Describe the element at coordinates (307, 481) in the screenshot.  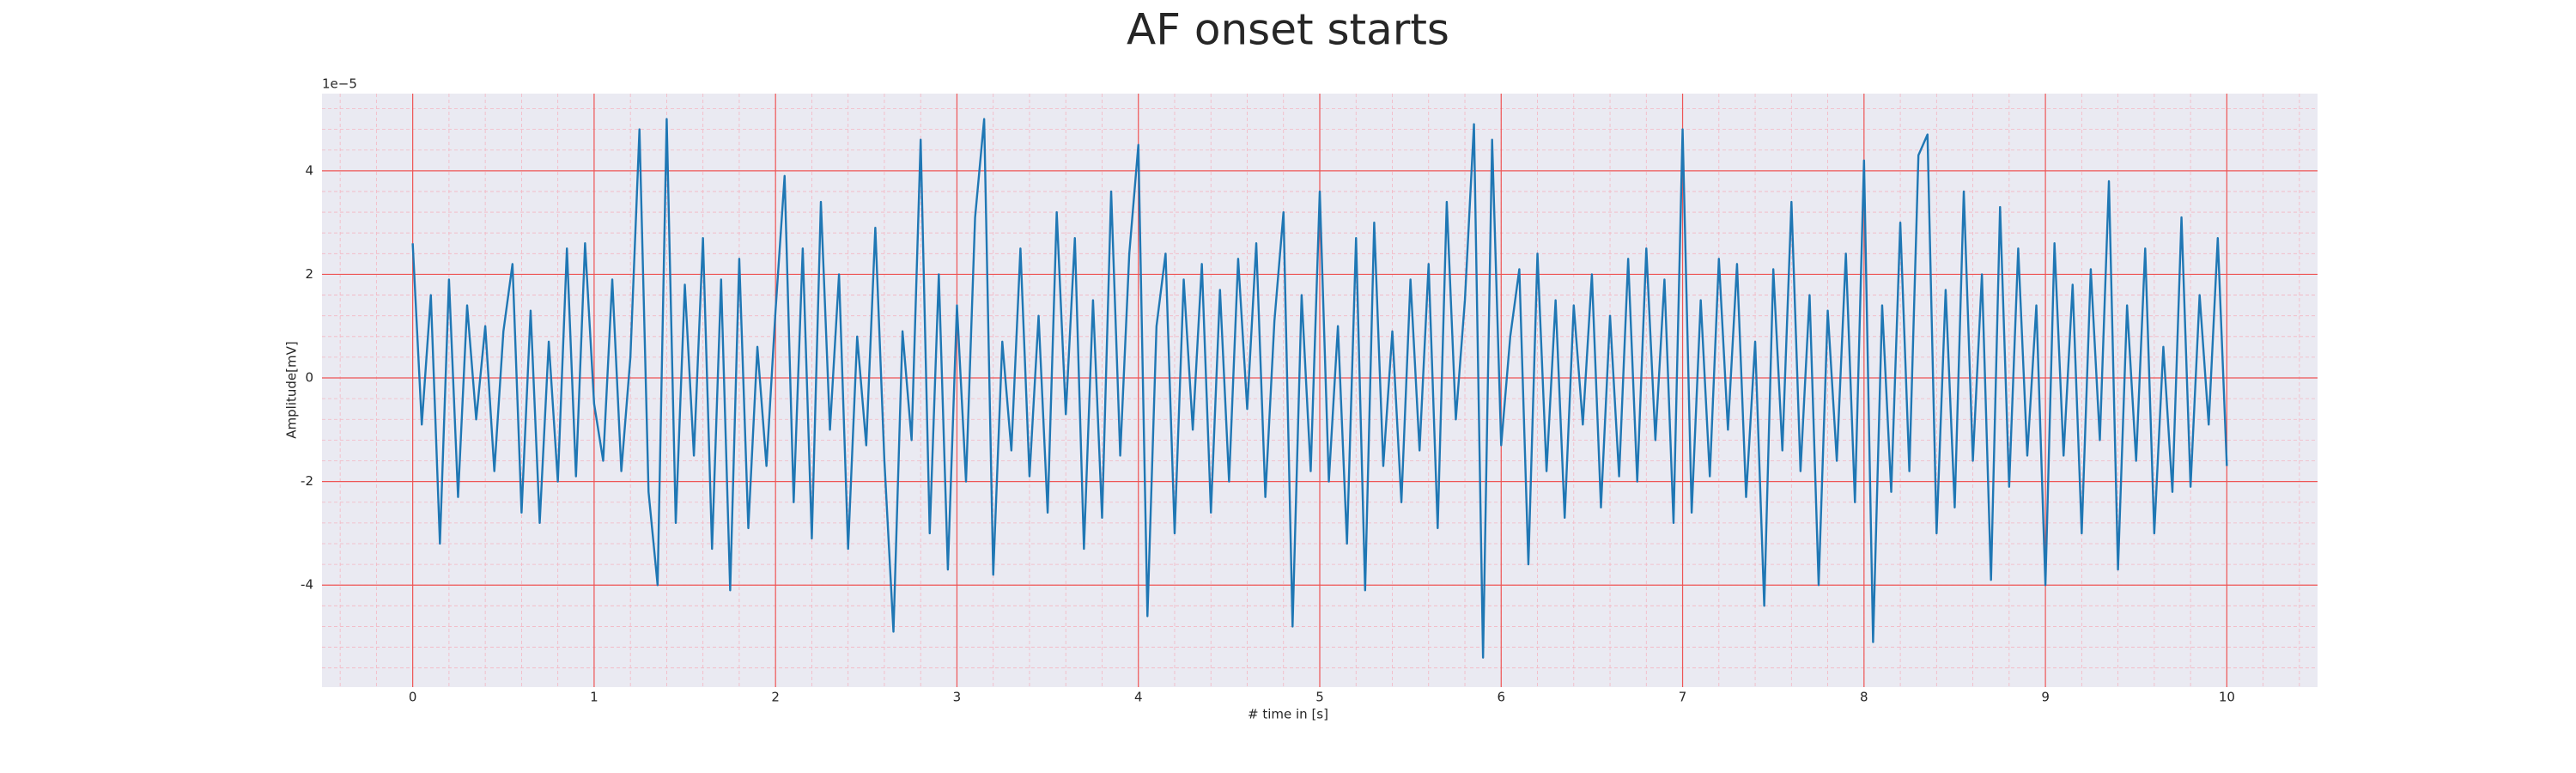
I see `y-tick-label: -2` at that location.